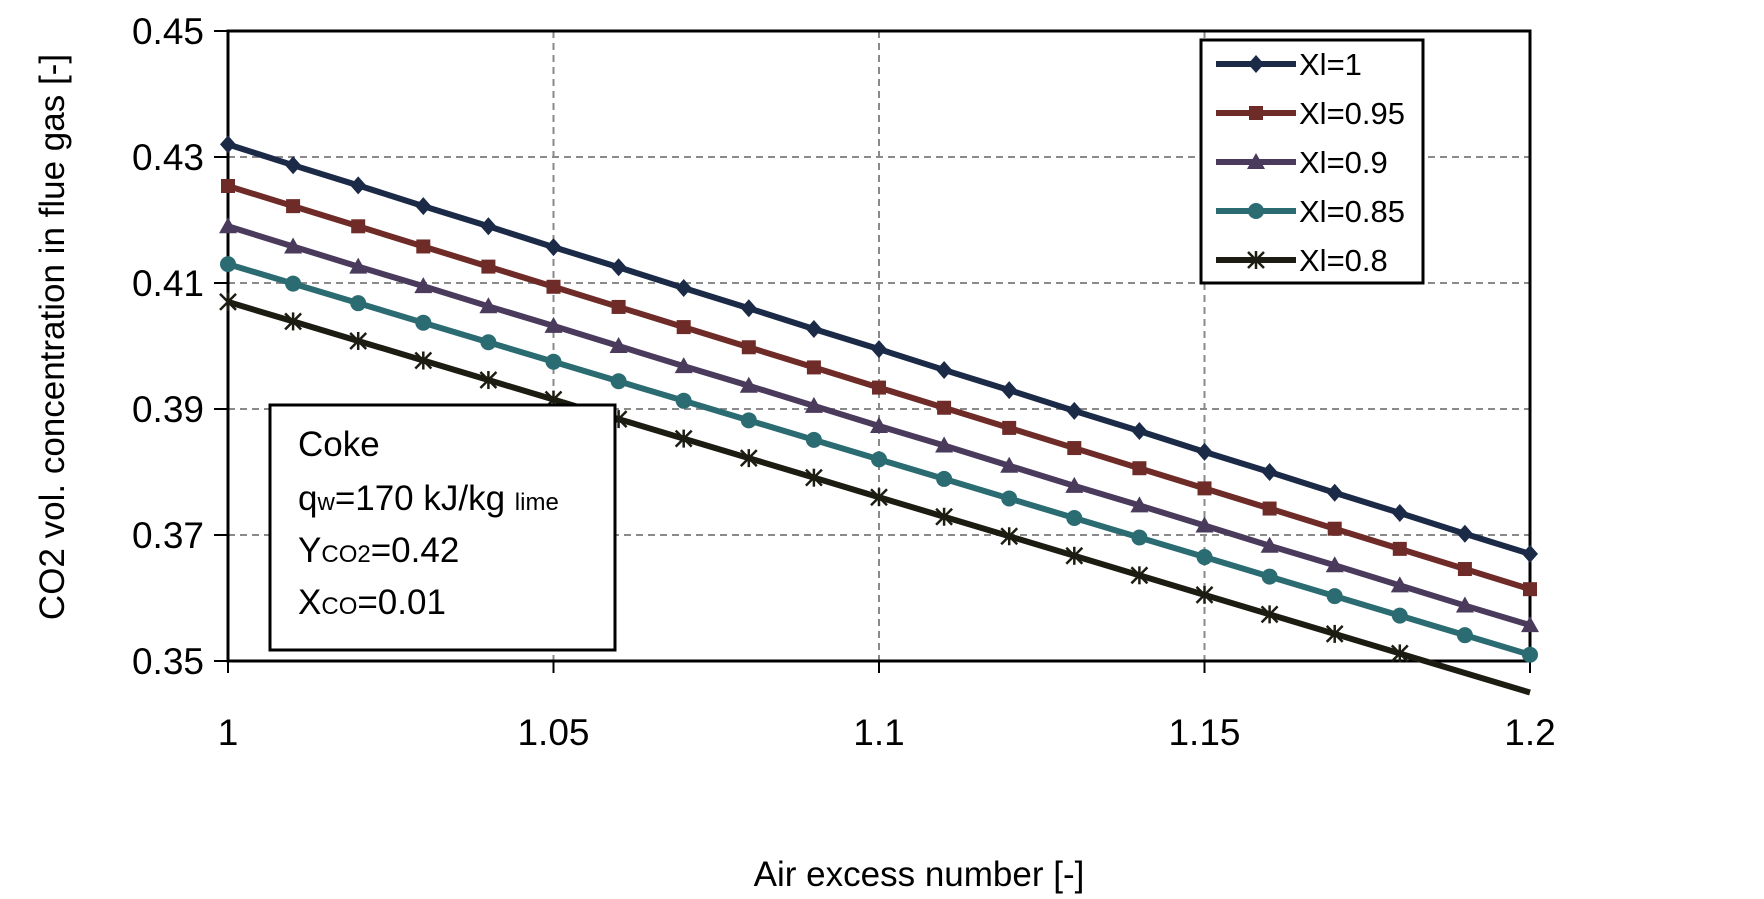 Image resolution: width=1764 pixels, height=899 pixels. What do you see at coordinates (325, 502) in the screenshot?
I see `annotation-heat-subscript: w` at bounding box center [325, 502].